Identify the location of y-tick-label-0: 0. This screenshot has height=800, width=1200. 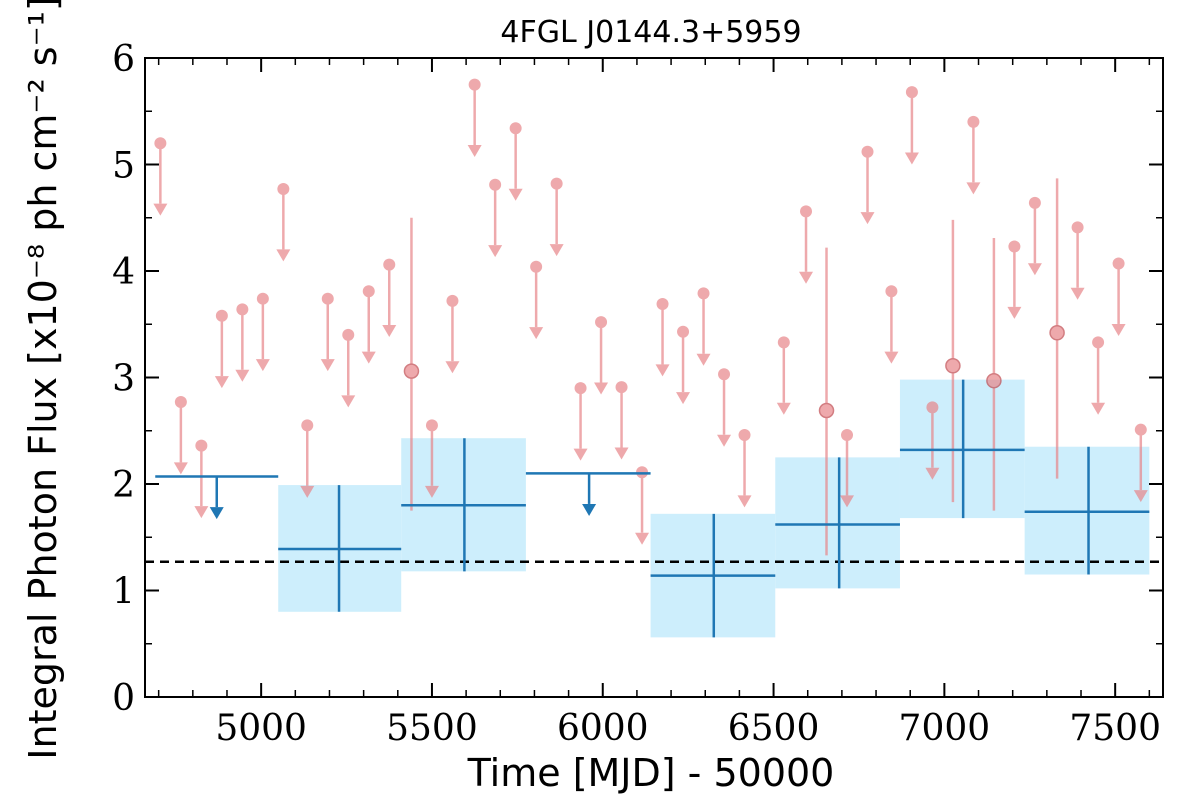
(123, 698).